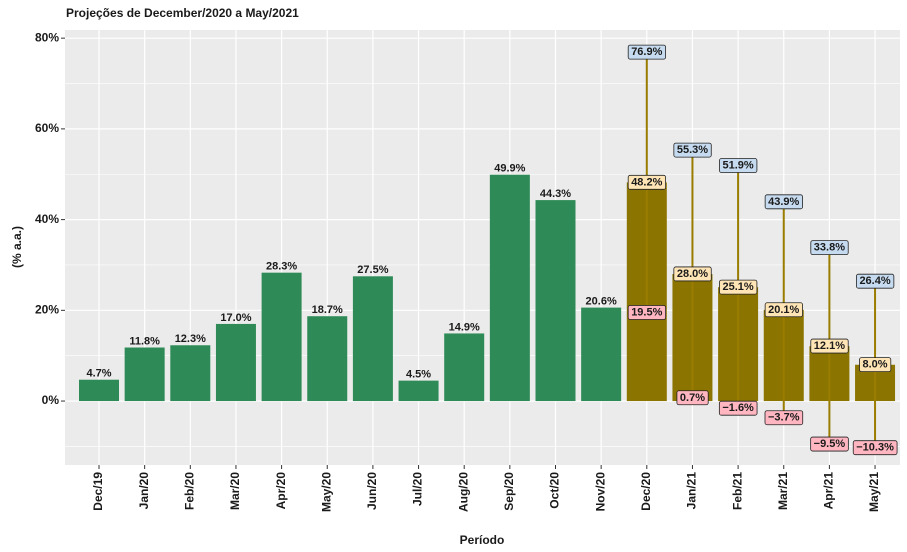 The width and height of the screenshot is (907, 552). What do you see at coordinates (47, 309) in the screenshot?
I see `y-tick-label: 20%` at bounding box center [47, 309].